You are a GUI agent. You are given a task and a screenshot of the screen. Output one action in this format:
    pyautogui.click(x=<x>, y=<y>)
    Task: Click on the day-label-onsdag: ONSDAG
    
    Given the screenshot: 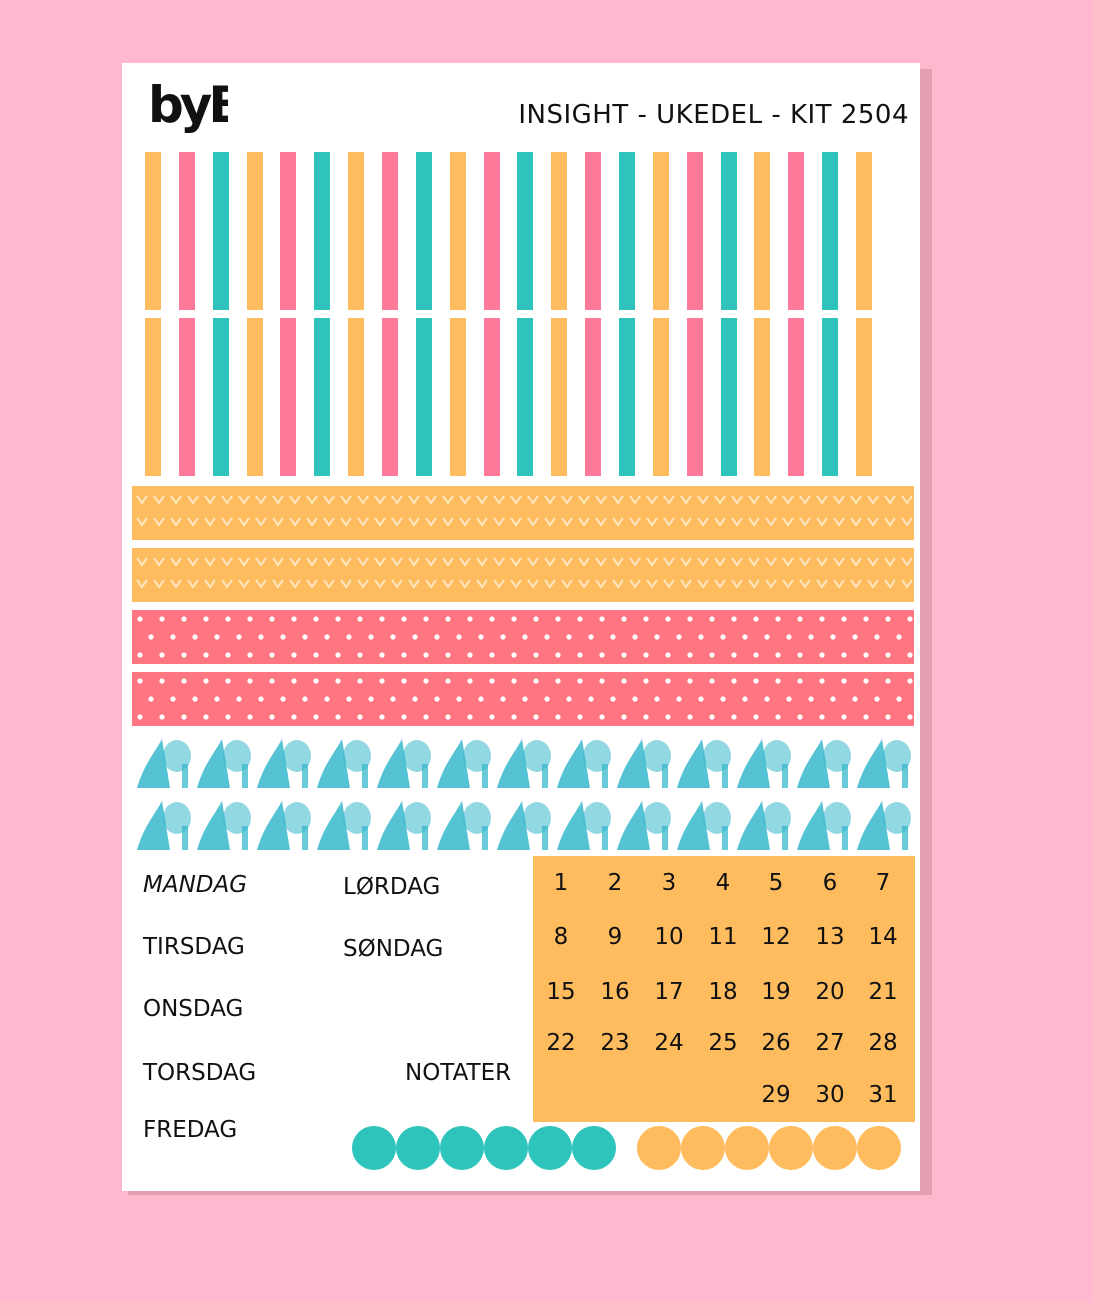 What is the action you would take?
    pyautogui.click(x=193, y=1009)
    